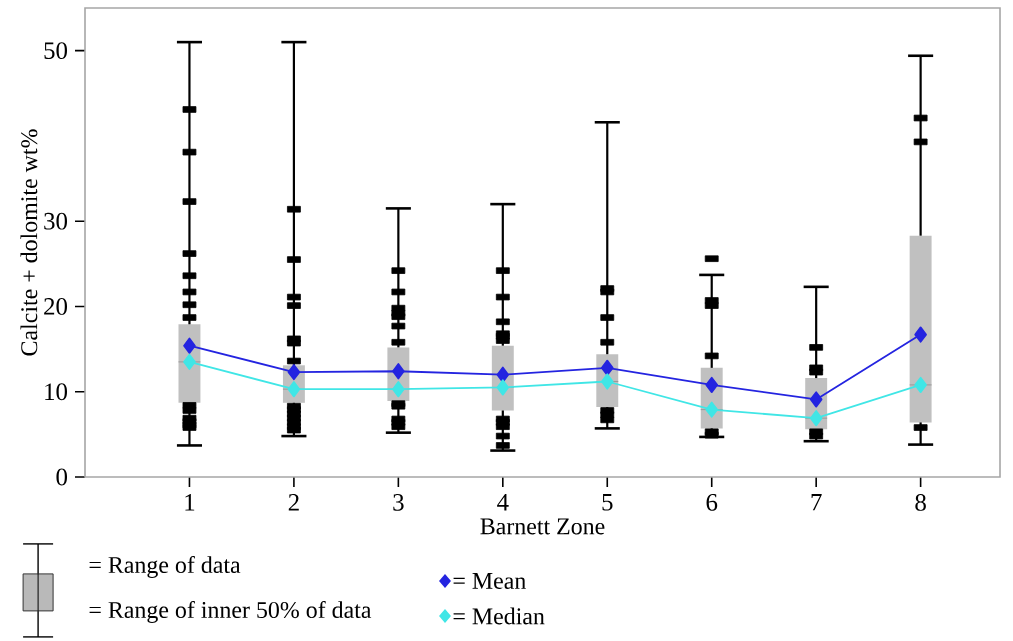 The image size is (1013, 641). I want to click on y-tick-label: 10, so click(56, 392).